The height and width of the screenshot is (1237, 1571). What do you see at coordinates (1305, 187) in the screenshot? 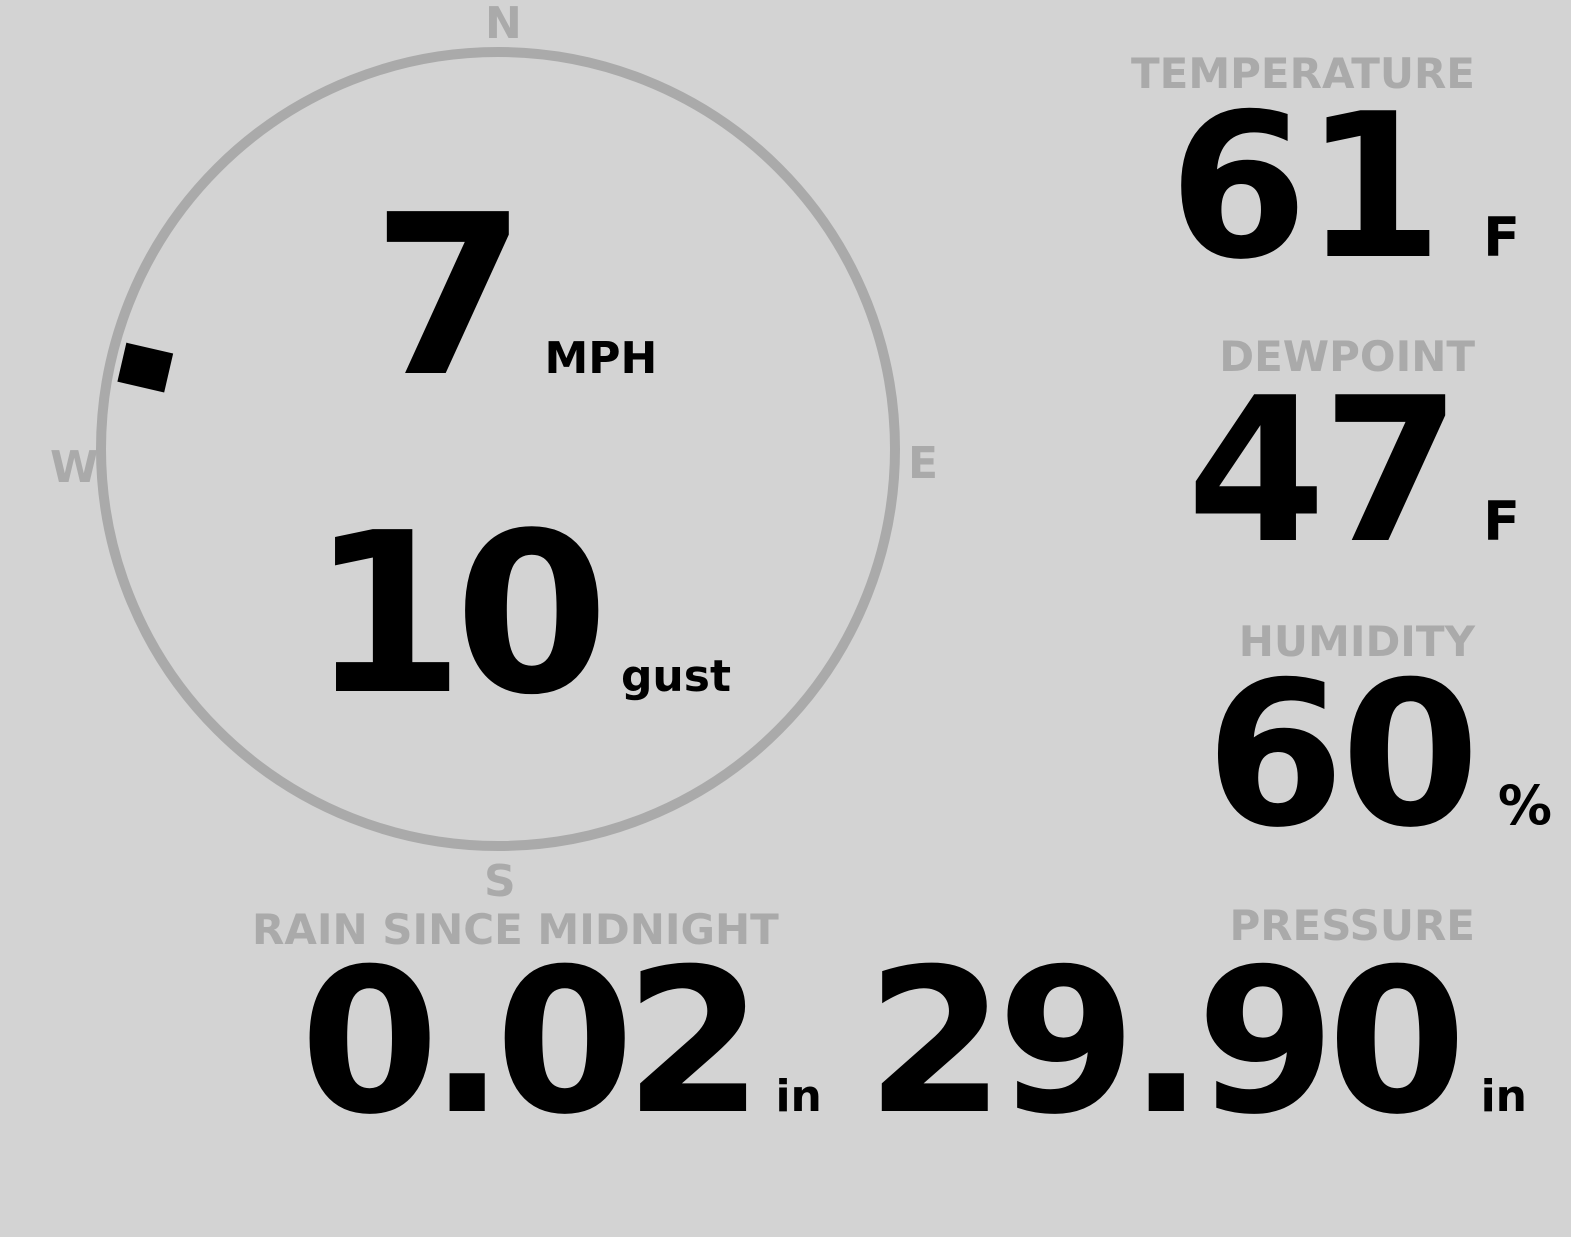
I see `temperature-value: 61` at bounding box center [1305, 187].